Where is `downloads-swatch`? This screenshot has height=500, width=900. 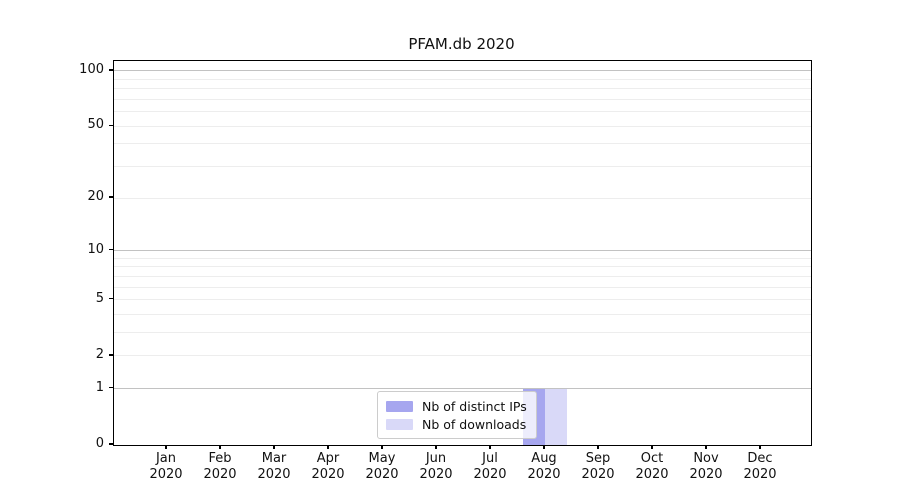
downloads-swatch is located at coordinates (399, 424).